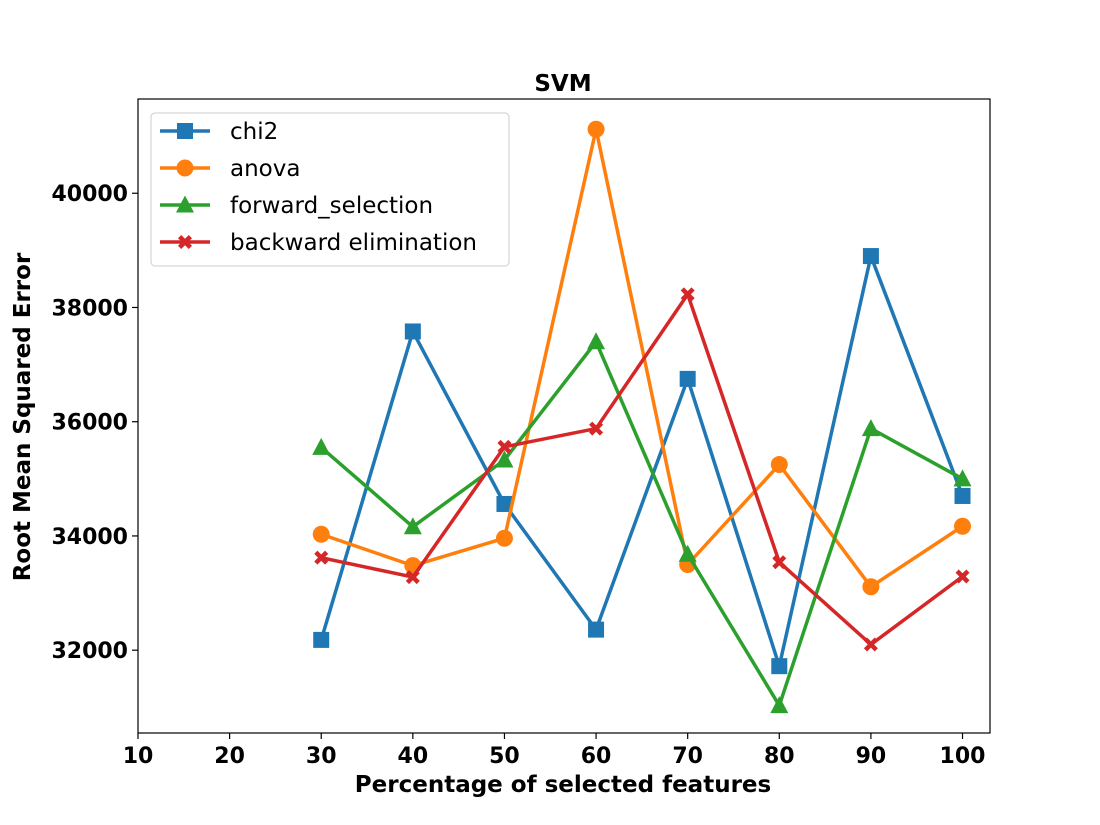  What do you see at coordinates (138, 756) in the screenshot?
I see `x-tick-label: 10` at bounding box center [138, 756].